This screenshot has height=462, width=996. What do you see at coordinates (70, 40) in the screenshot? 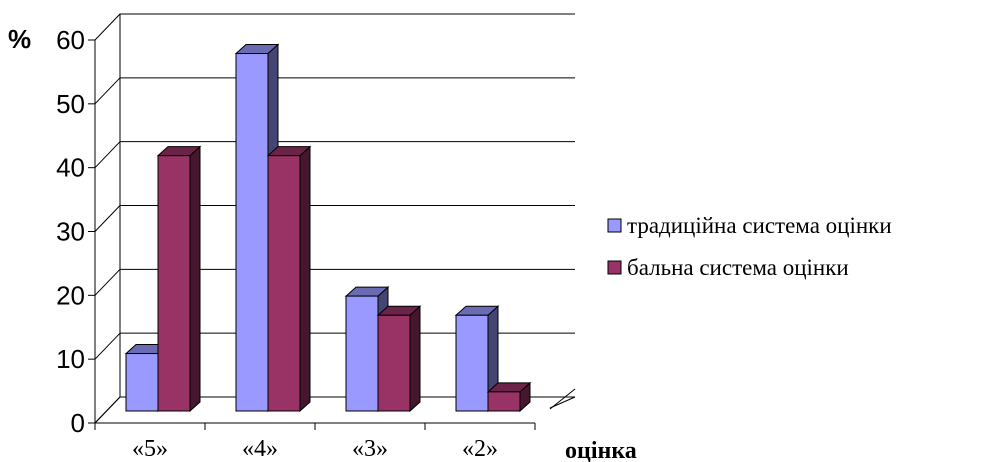
I see `y-tick-label: 60` at bounding box center [70, 40].